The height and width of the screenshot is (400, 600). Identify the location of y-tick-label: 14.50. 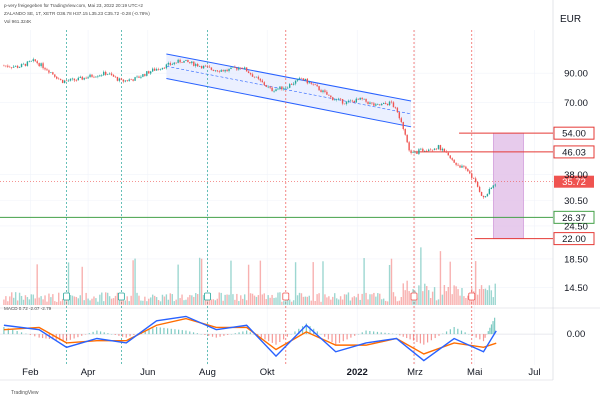
(576, 288).